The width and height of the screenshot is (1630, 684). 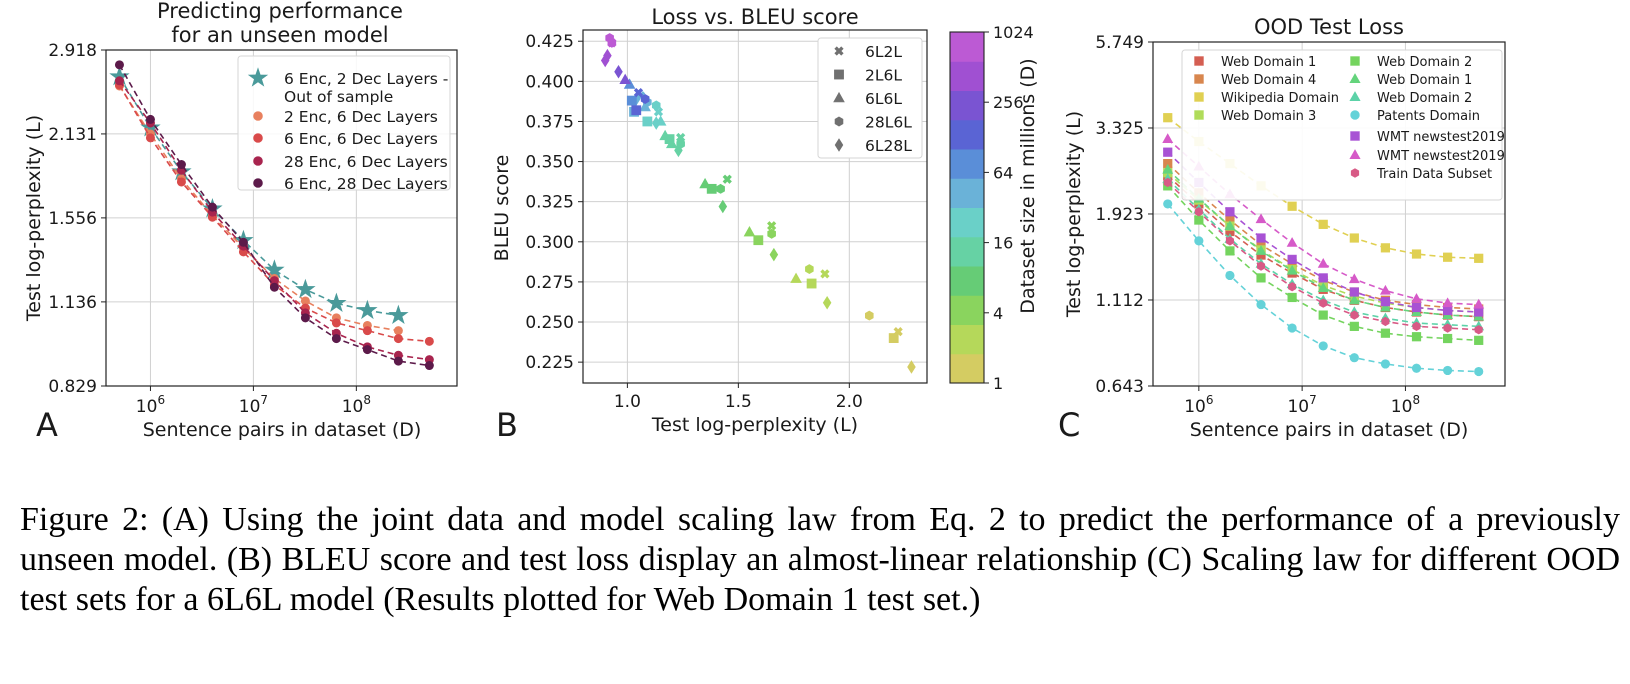 What do you see at coordinates (361, 139) in the screenshot?
I see `legend-label: 6 Enc, 6 Dec Layers` at bounding box center [361, 139].